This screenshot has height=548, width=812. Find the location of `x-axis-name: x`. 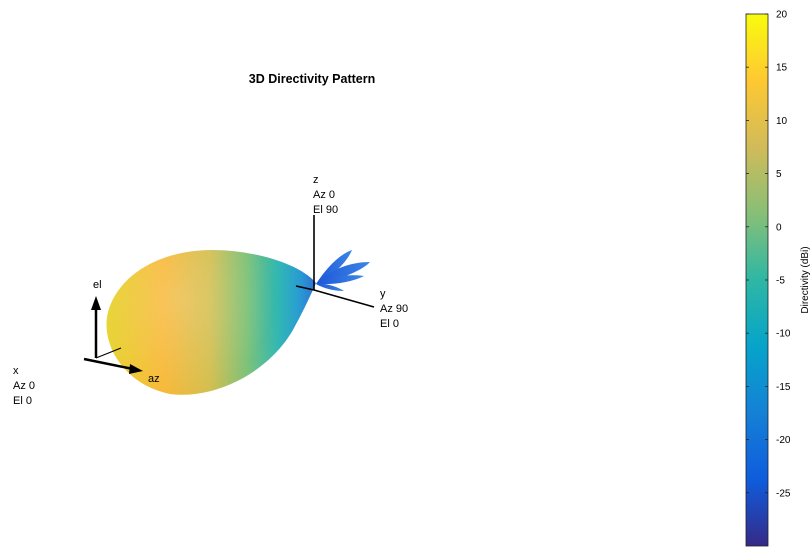

x-axis-name: x is located at coordinates (16, 371).